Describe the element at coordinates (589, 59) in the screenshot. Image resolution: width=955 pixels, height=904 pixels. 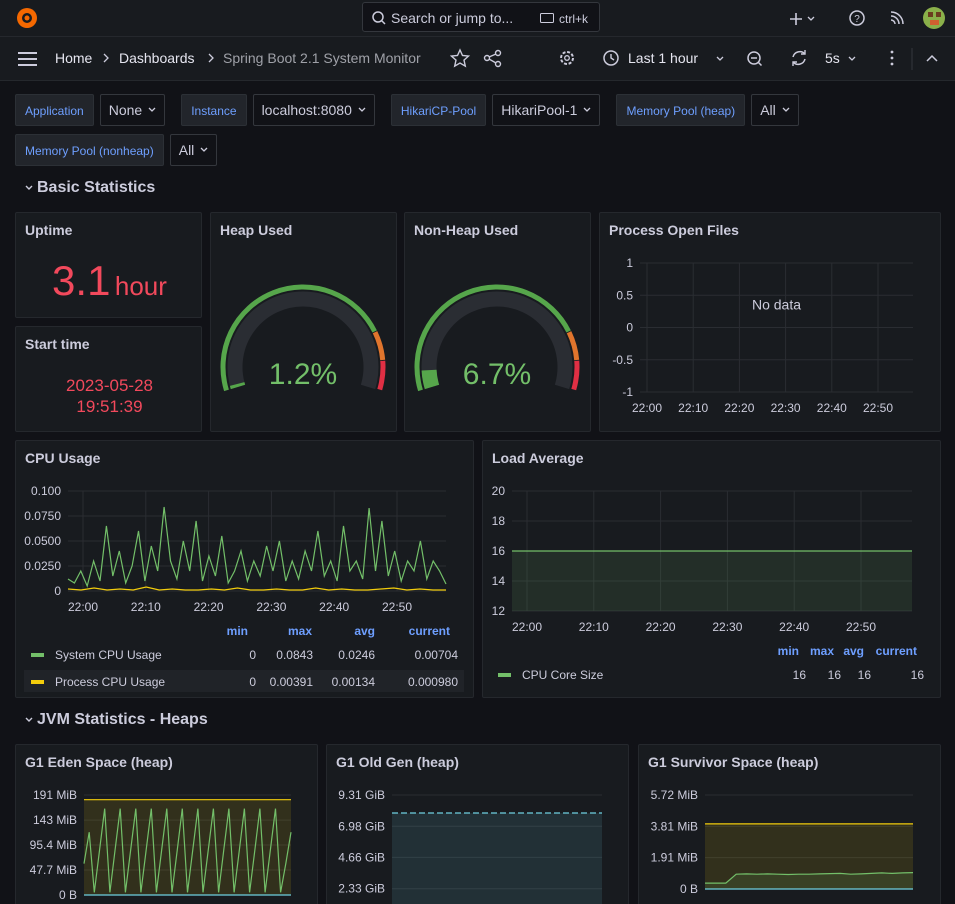
I see `settings-clock-icons` at that location.